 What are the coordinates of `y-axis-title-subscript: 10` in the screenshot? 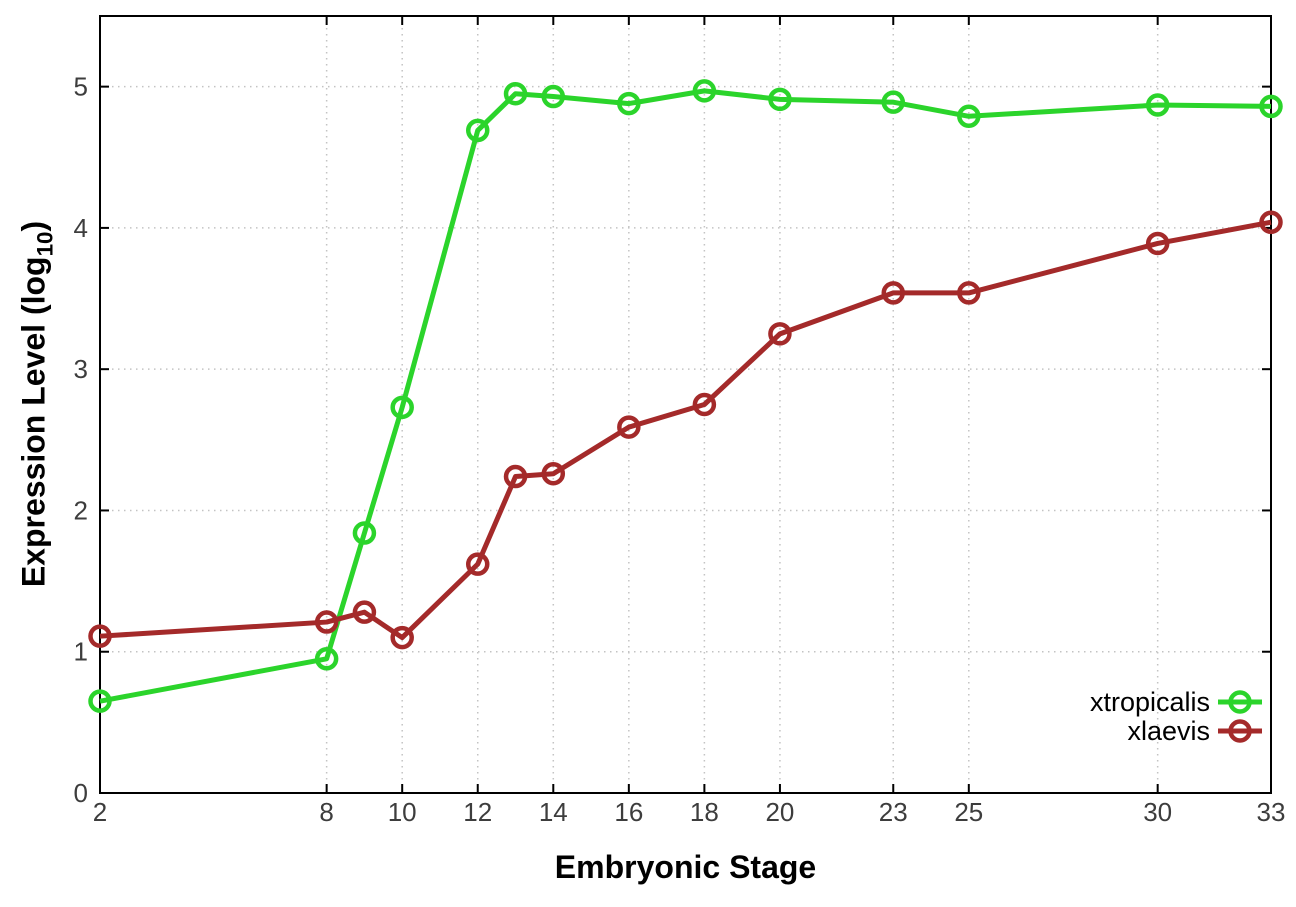 It's located at (45, 244).